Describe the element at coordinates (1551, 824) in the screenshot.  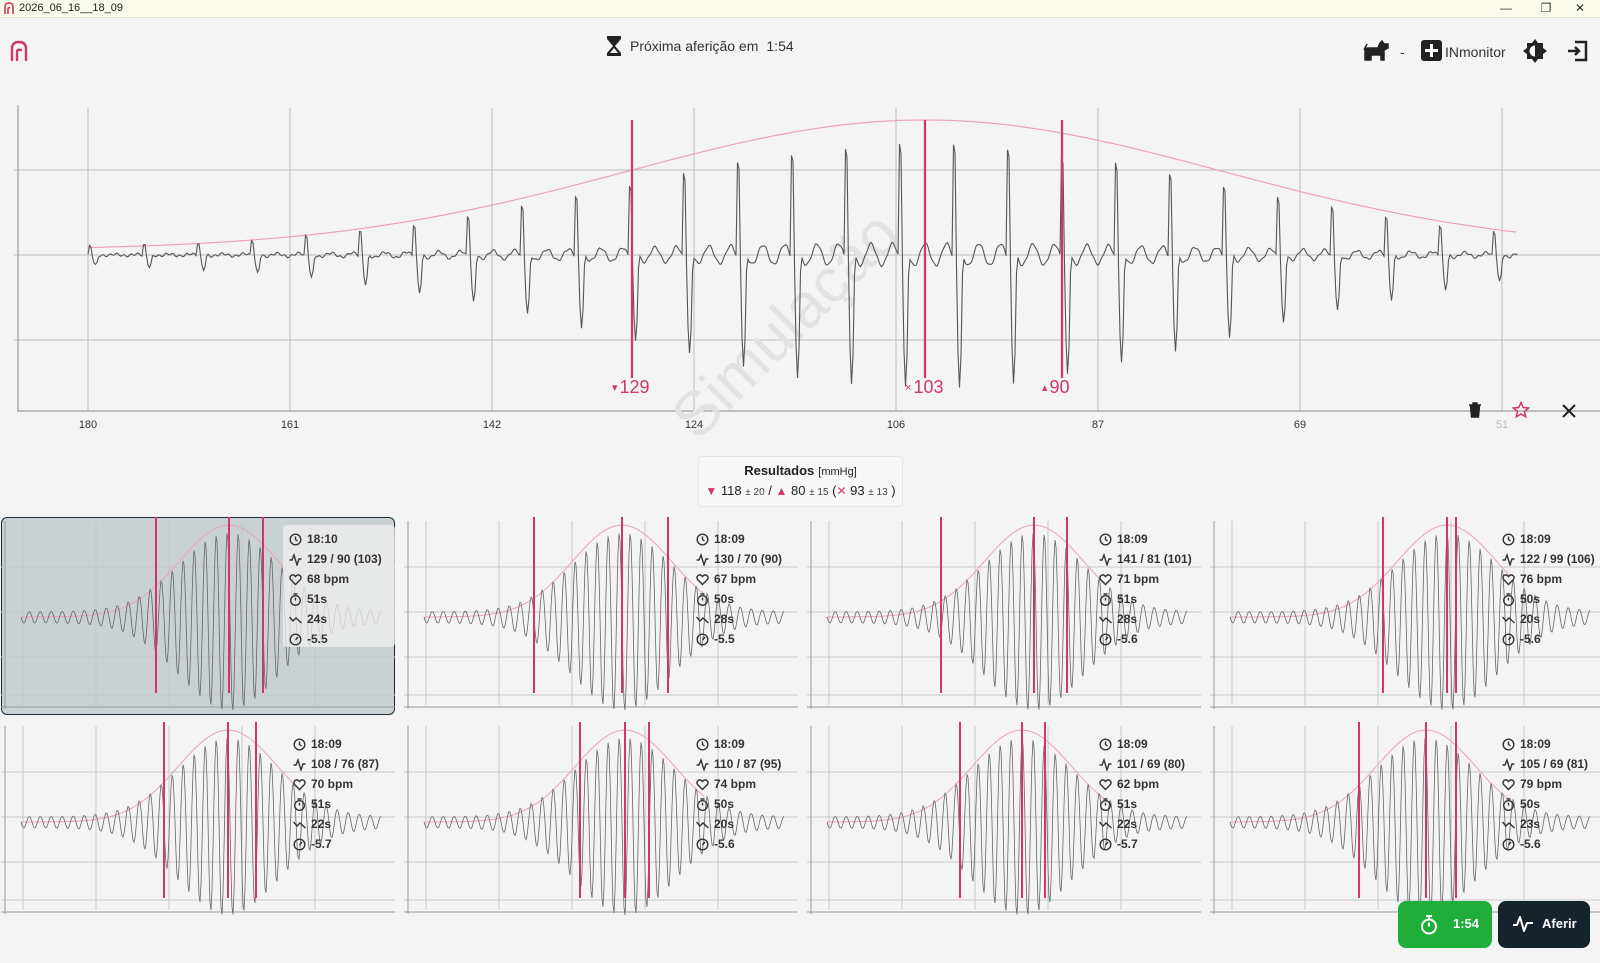
I see `measurement-deflation-row: 23s` at that location.